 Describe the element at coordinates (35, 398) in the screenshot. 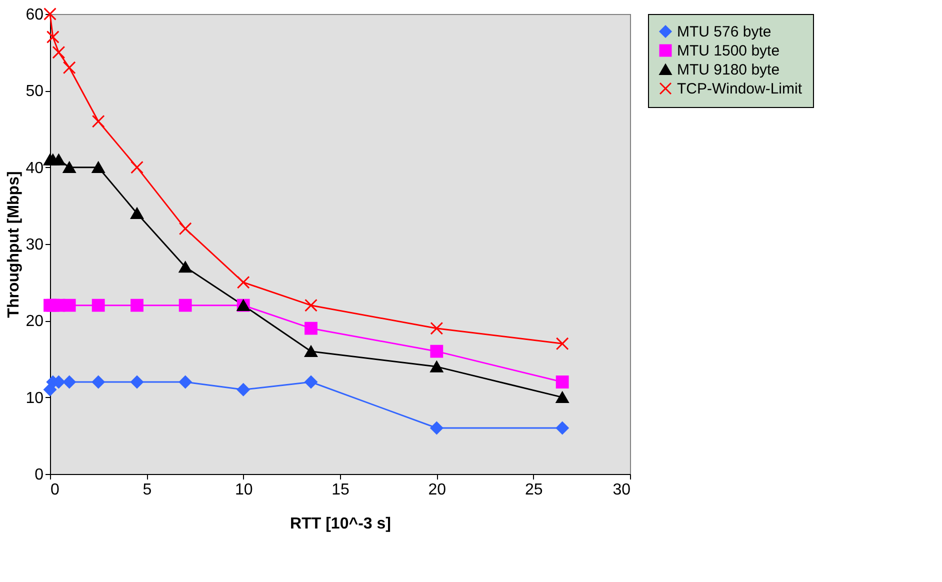

I see `y-tick-label: 10` at that location.